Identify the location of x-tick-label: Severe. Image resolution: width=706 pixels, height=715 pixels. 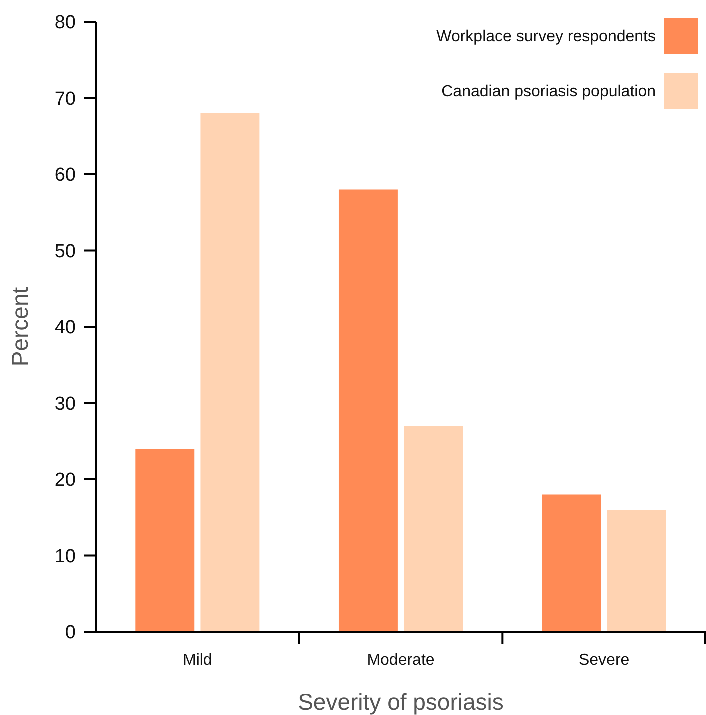
(604, 660).